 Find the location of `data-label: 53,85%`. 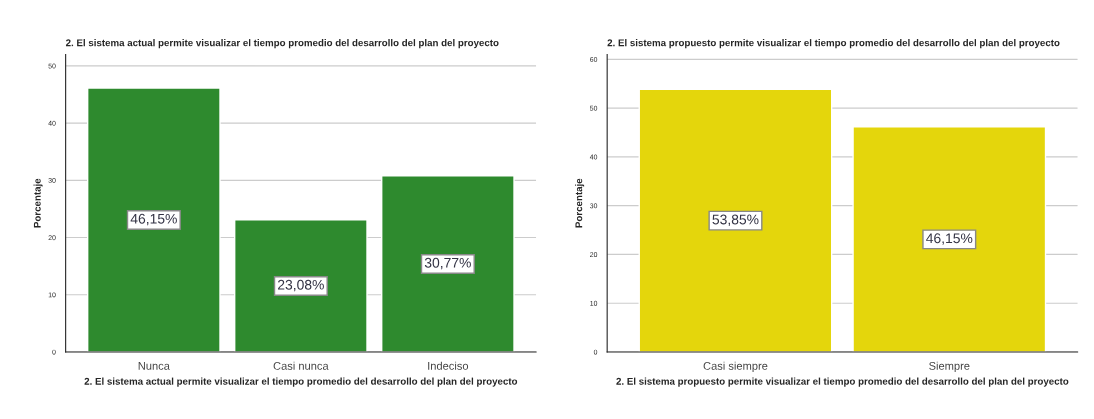

data-label: 53,85% is located at coordinates (735, 220).